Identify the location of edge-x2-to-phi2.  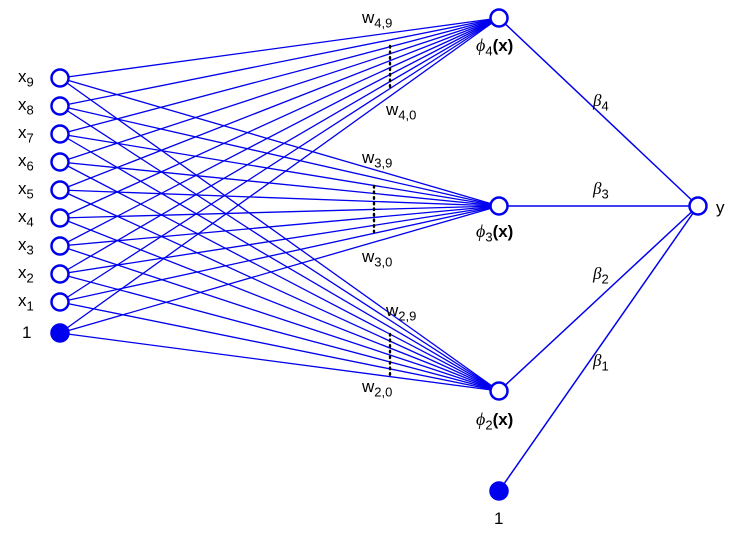
(279, 332).